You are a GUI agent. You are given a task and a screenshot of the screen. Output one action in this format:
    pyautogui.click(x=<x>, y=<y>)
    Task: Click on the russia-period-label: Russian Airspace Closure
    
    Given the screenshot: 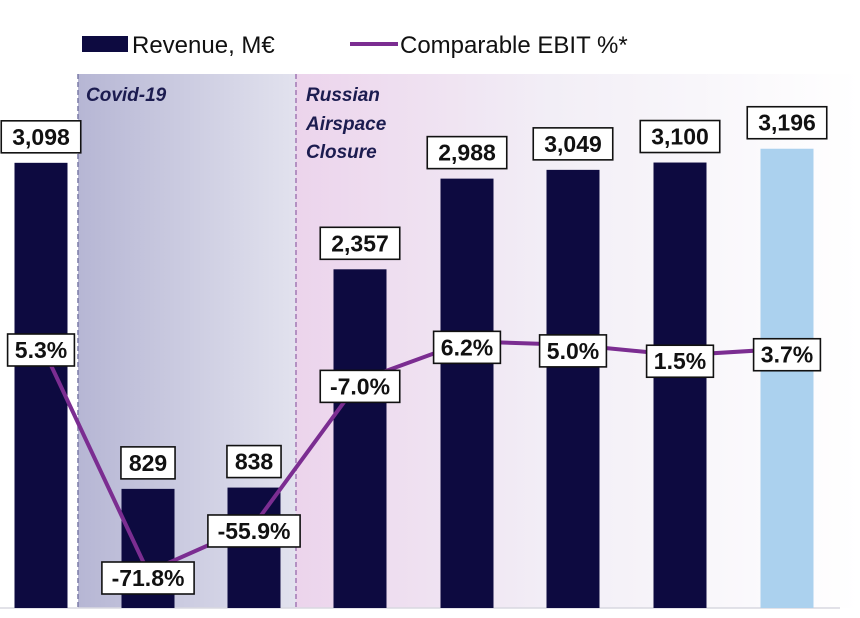 What is the action you would take?
    pyautogui.click(x=348, y=124)
    